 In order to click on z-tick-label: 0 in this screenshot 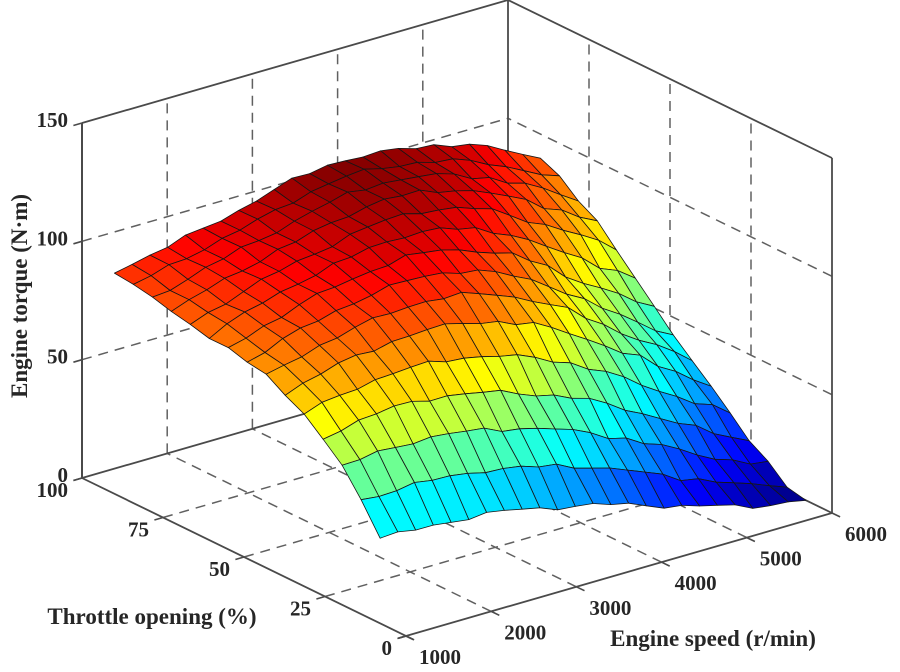, I will do `click(63, 475)`.